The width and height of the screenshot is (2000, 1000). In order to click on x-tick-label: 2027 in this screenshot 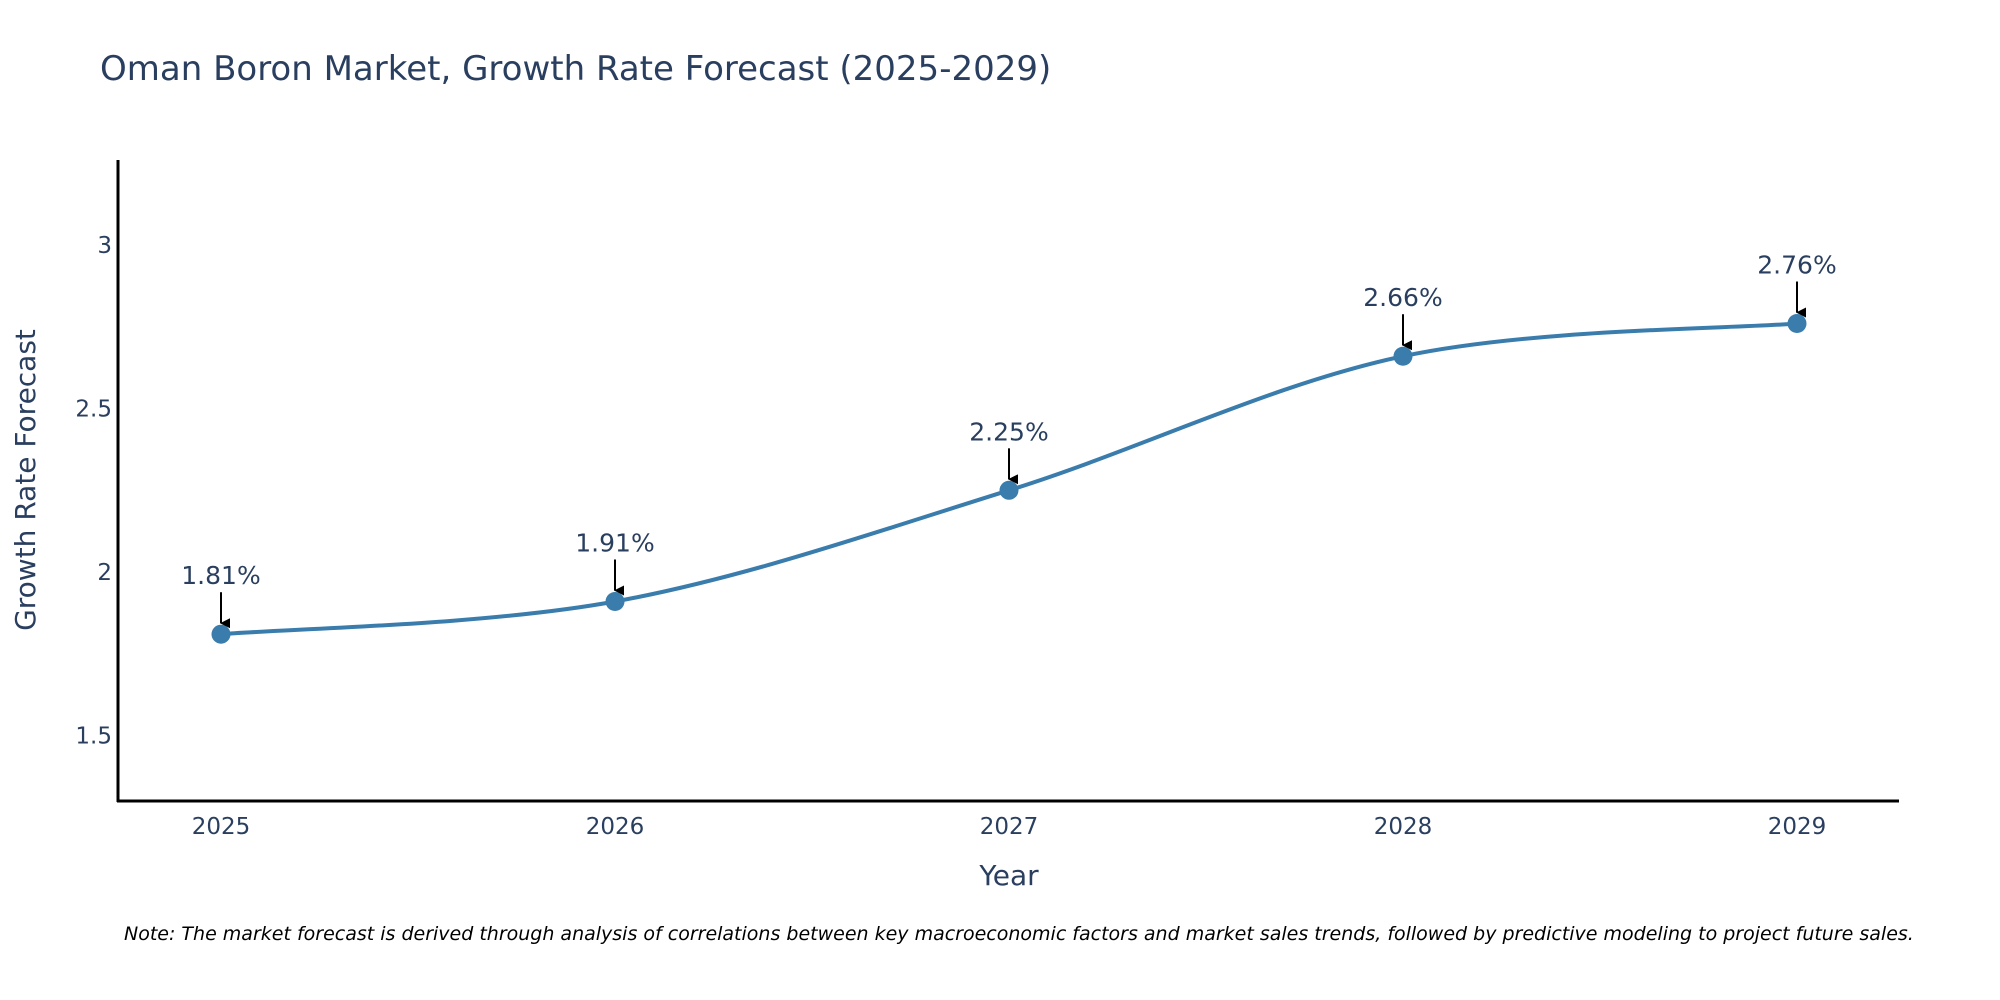, I will do `click(1009, 827)`.